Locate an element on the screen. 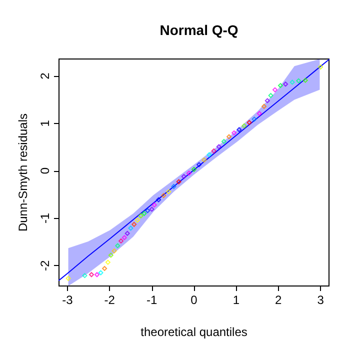 Image resolution: width=360 pixels, height=360 pixels. y-axis-title: Dunn-Smyth residuals is located at coordinates (23, 172).